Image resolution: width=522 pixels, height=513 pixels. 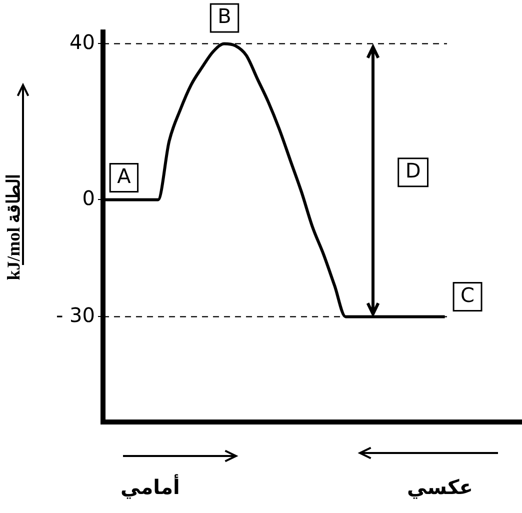 I want to click on text: عكسي, so click(x=440, y=487).